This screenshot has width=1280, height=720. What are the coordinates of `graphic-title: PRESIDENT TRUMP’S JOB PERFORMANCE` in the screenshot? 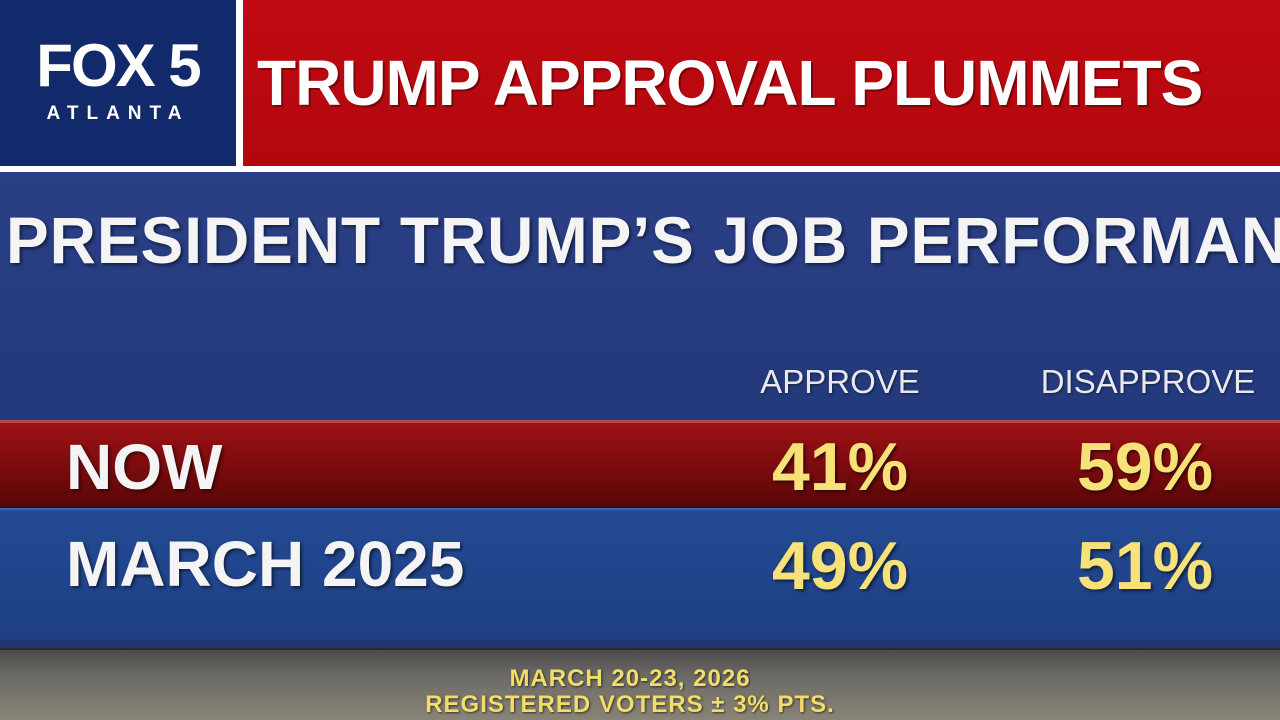 It's located at (643, 240).